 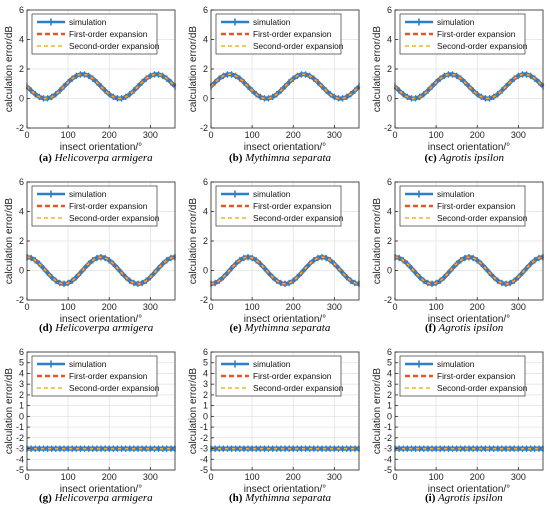 What do you see at coordinates (45, 158) in the screenshot?
I see `caption-letter: (a)` at bounding box center [45, 158].